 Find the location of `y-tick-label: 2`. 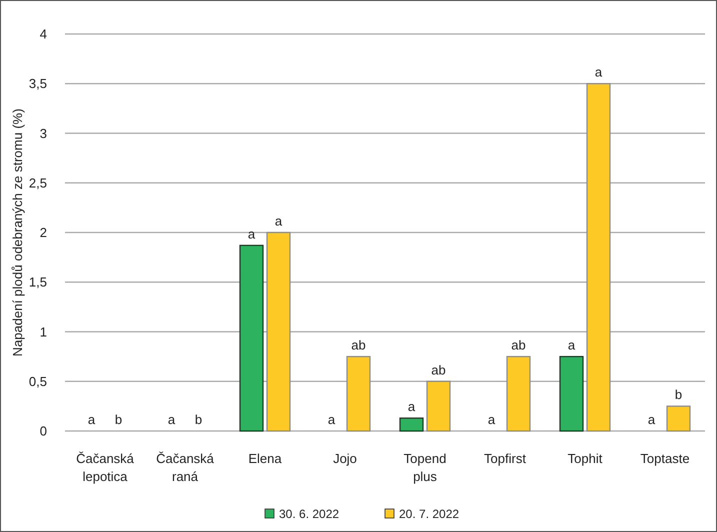

y-tick-label: 2 is located at coordinates (43, 232).